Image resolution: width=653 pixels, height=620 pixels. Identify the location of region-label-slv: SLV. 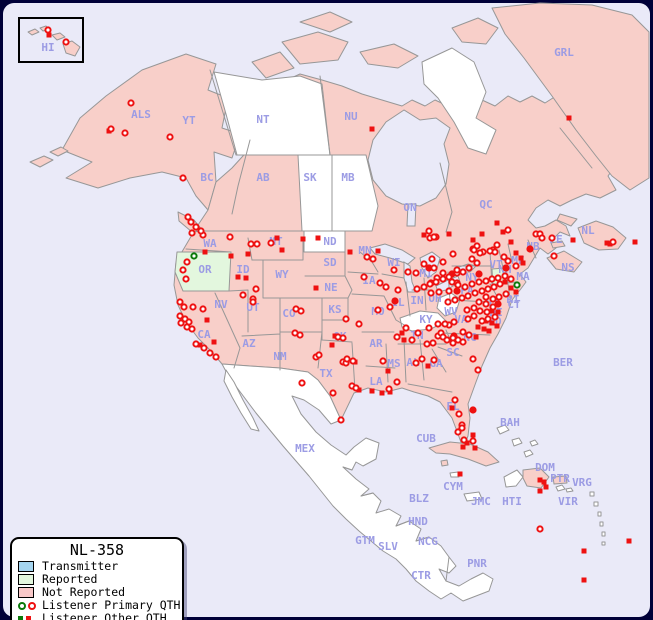
(388, 546).